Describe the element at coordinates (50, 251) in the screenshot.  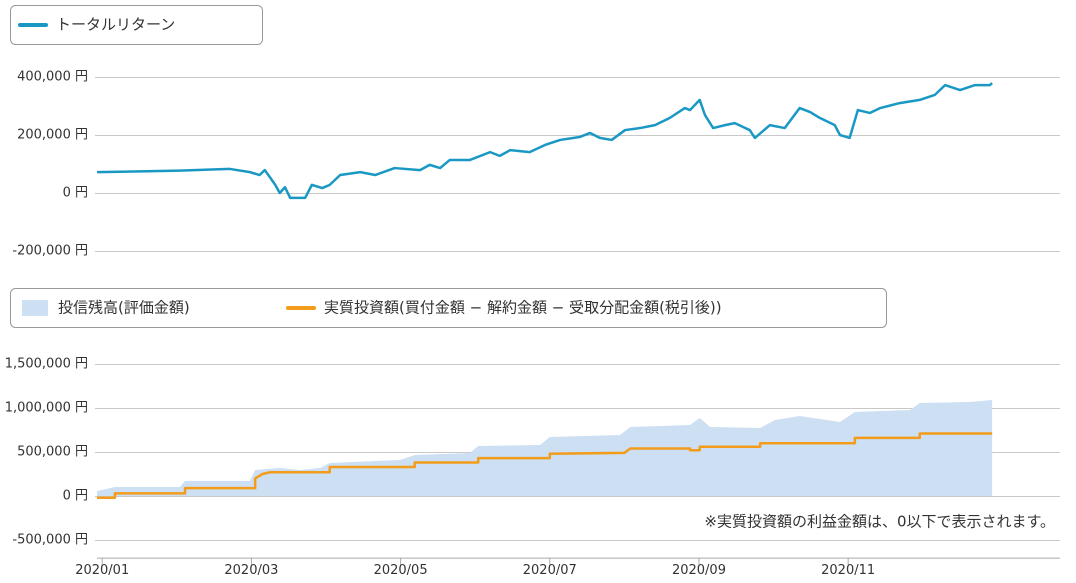
I see `y-tick-label: -200,000 円` at that location.